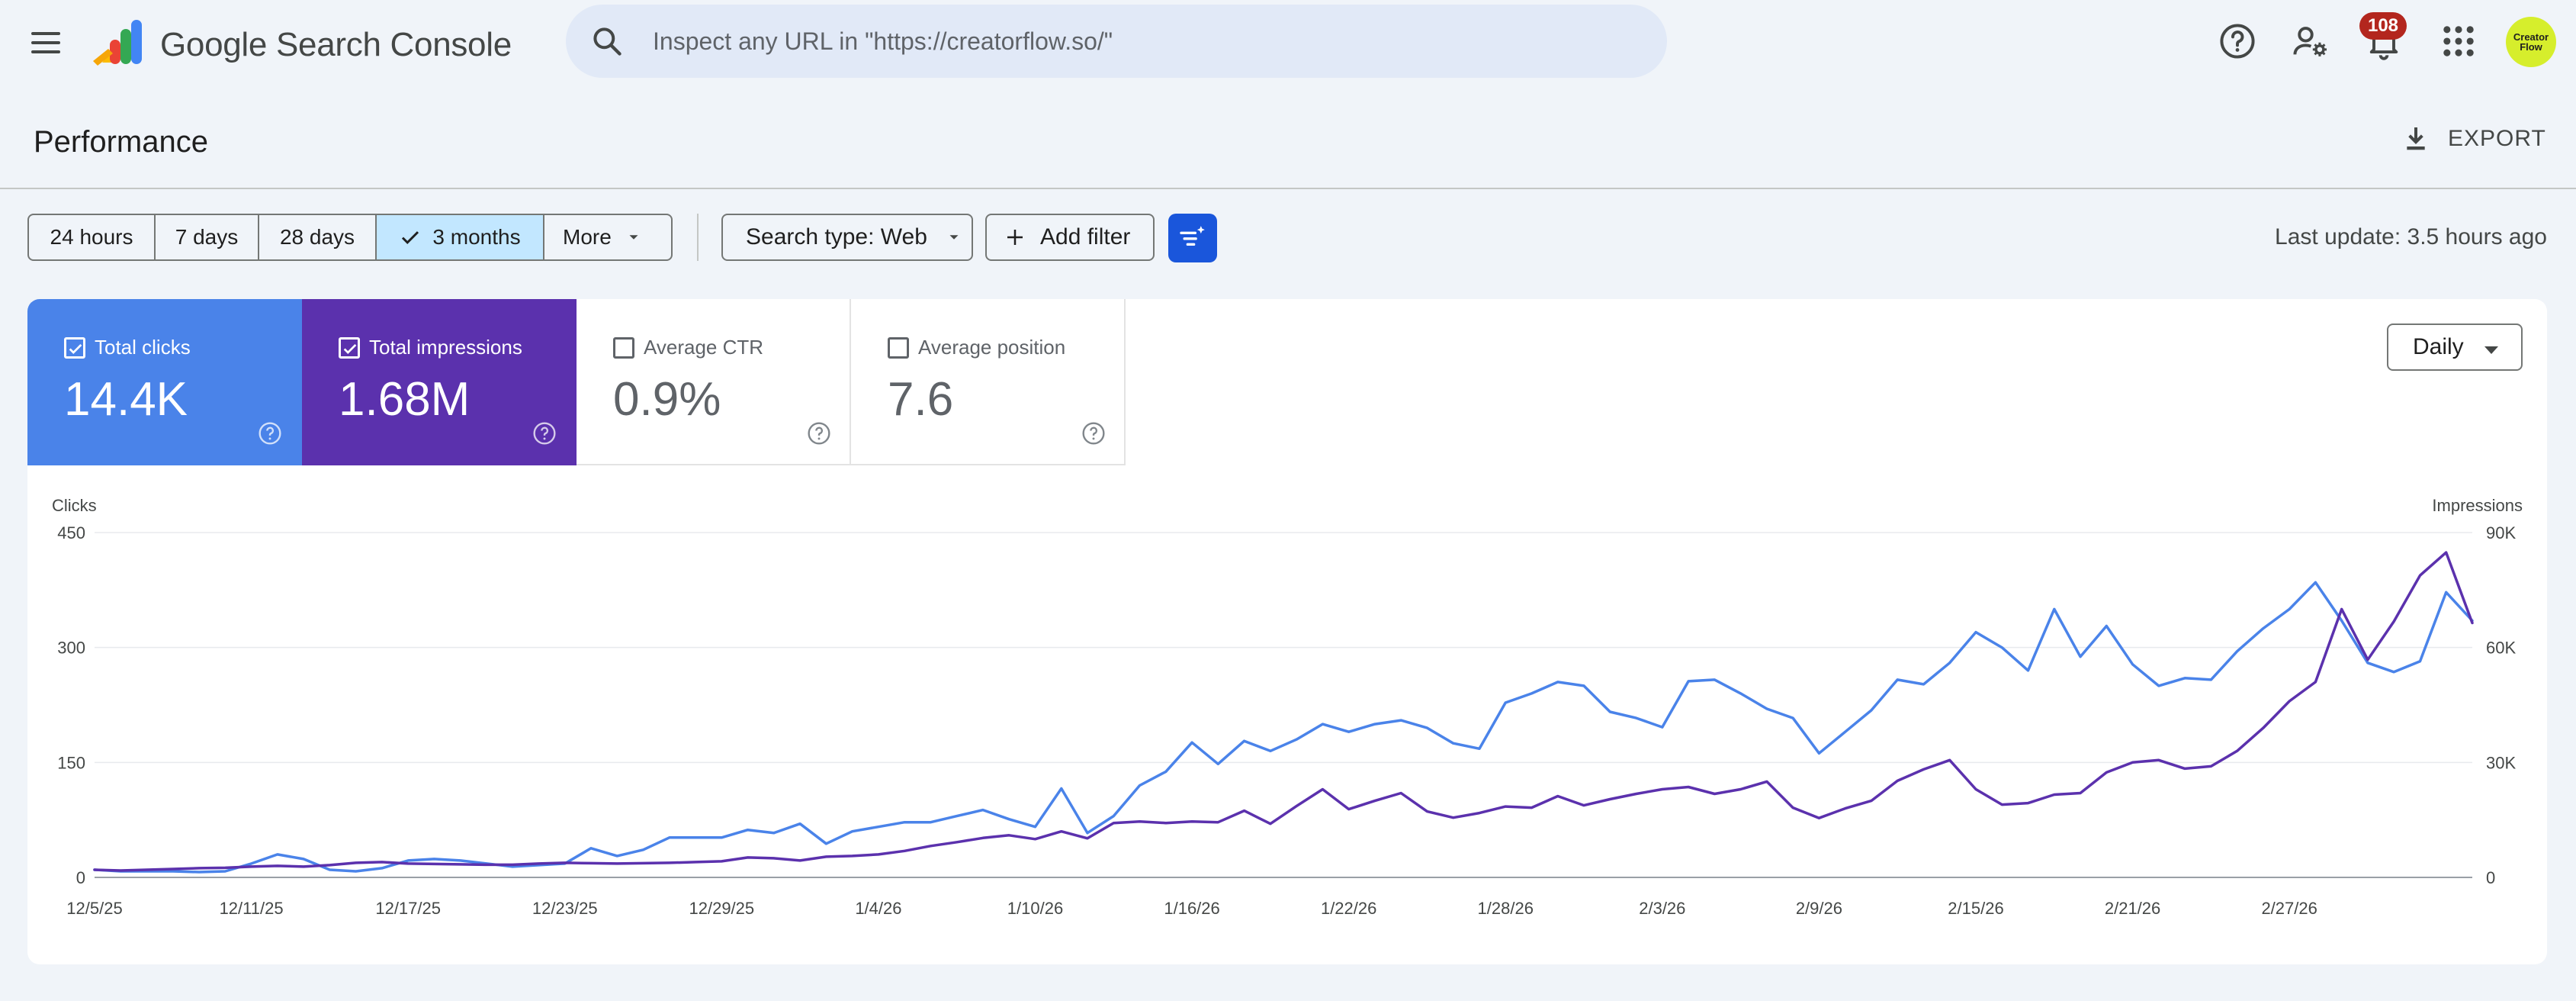 This screenshot has width=2576, height=1001. Describe the element at coordinates (2310, 41) in the screenshot. I see `manage-users-icon` at that location.